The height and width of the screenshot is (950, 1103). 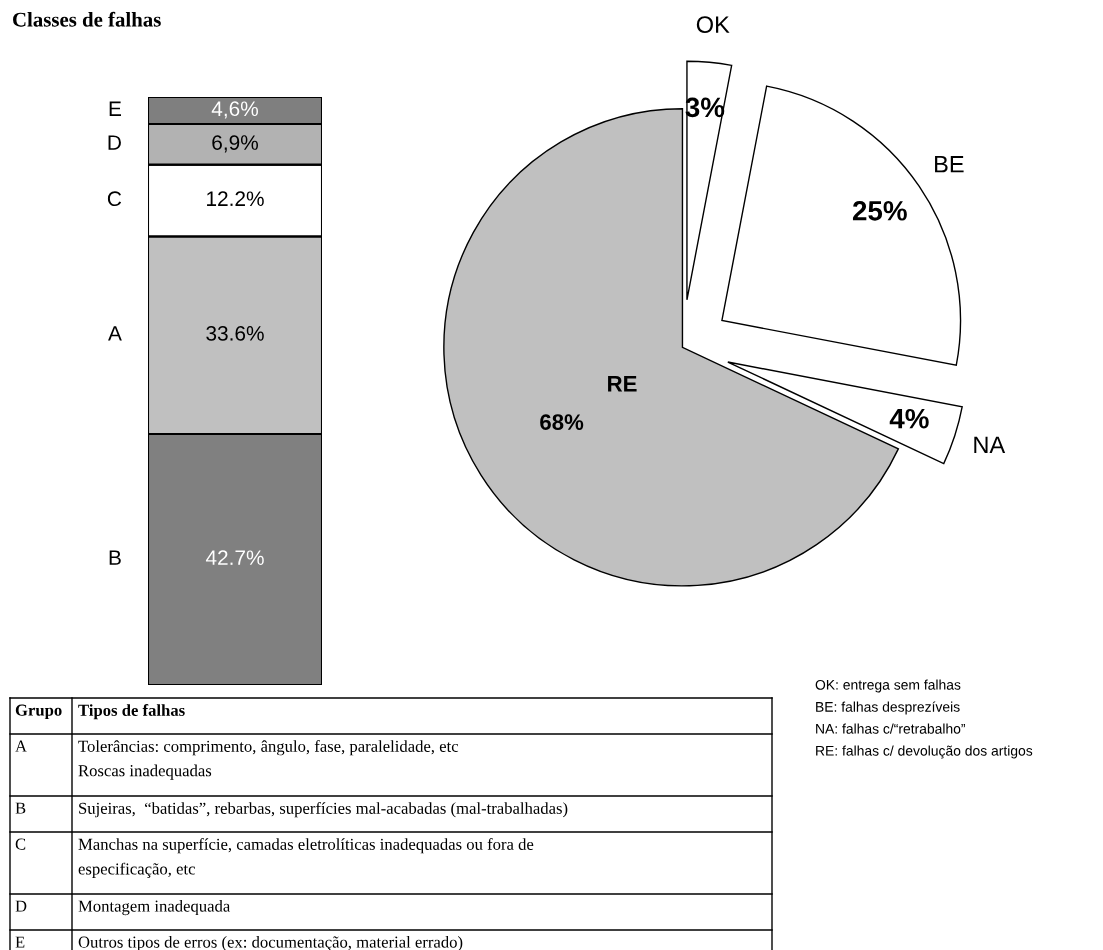 What do you see at coordinates (38, 712) in the screenshot?
I see `text: Grupo` at bounding box center [38, 712].